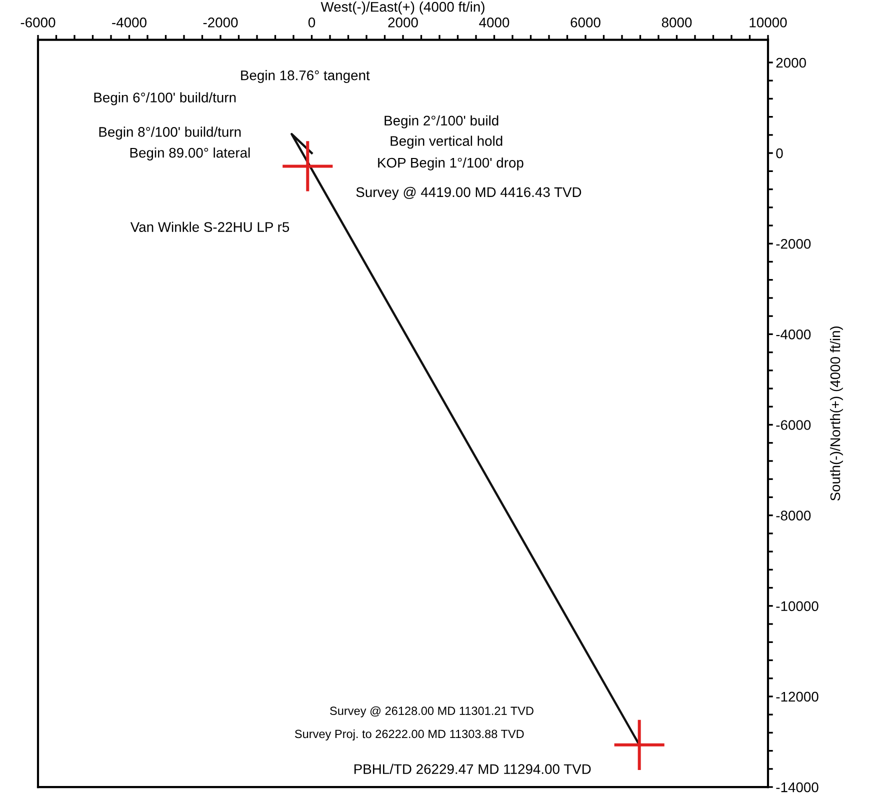 The height and width of the screenshot is (797, 893). Describe the element at coordinates (446, 142) in the screenshot. I see `annotation: Begin vertical hold` at that location.